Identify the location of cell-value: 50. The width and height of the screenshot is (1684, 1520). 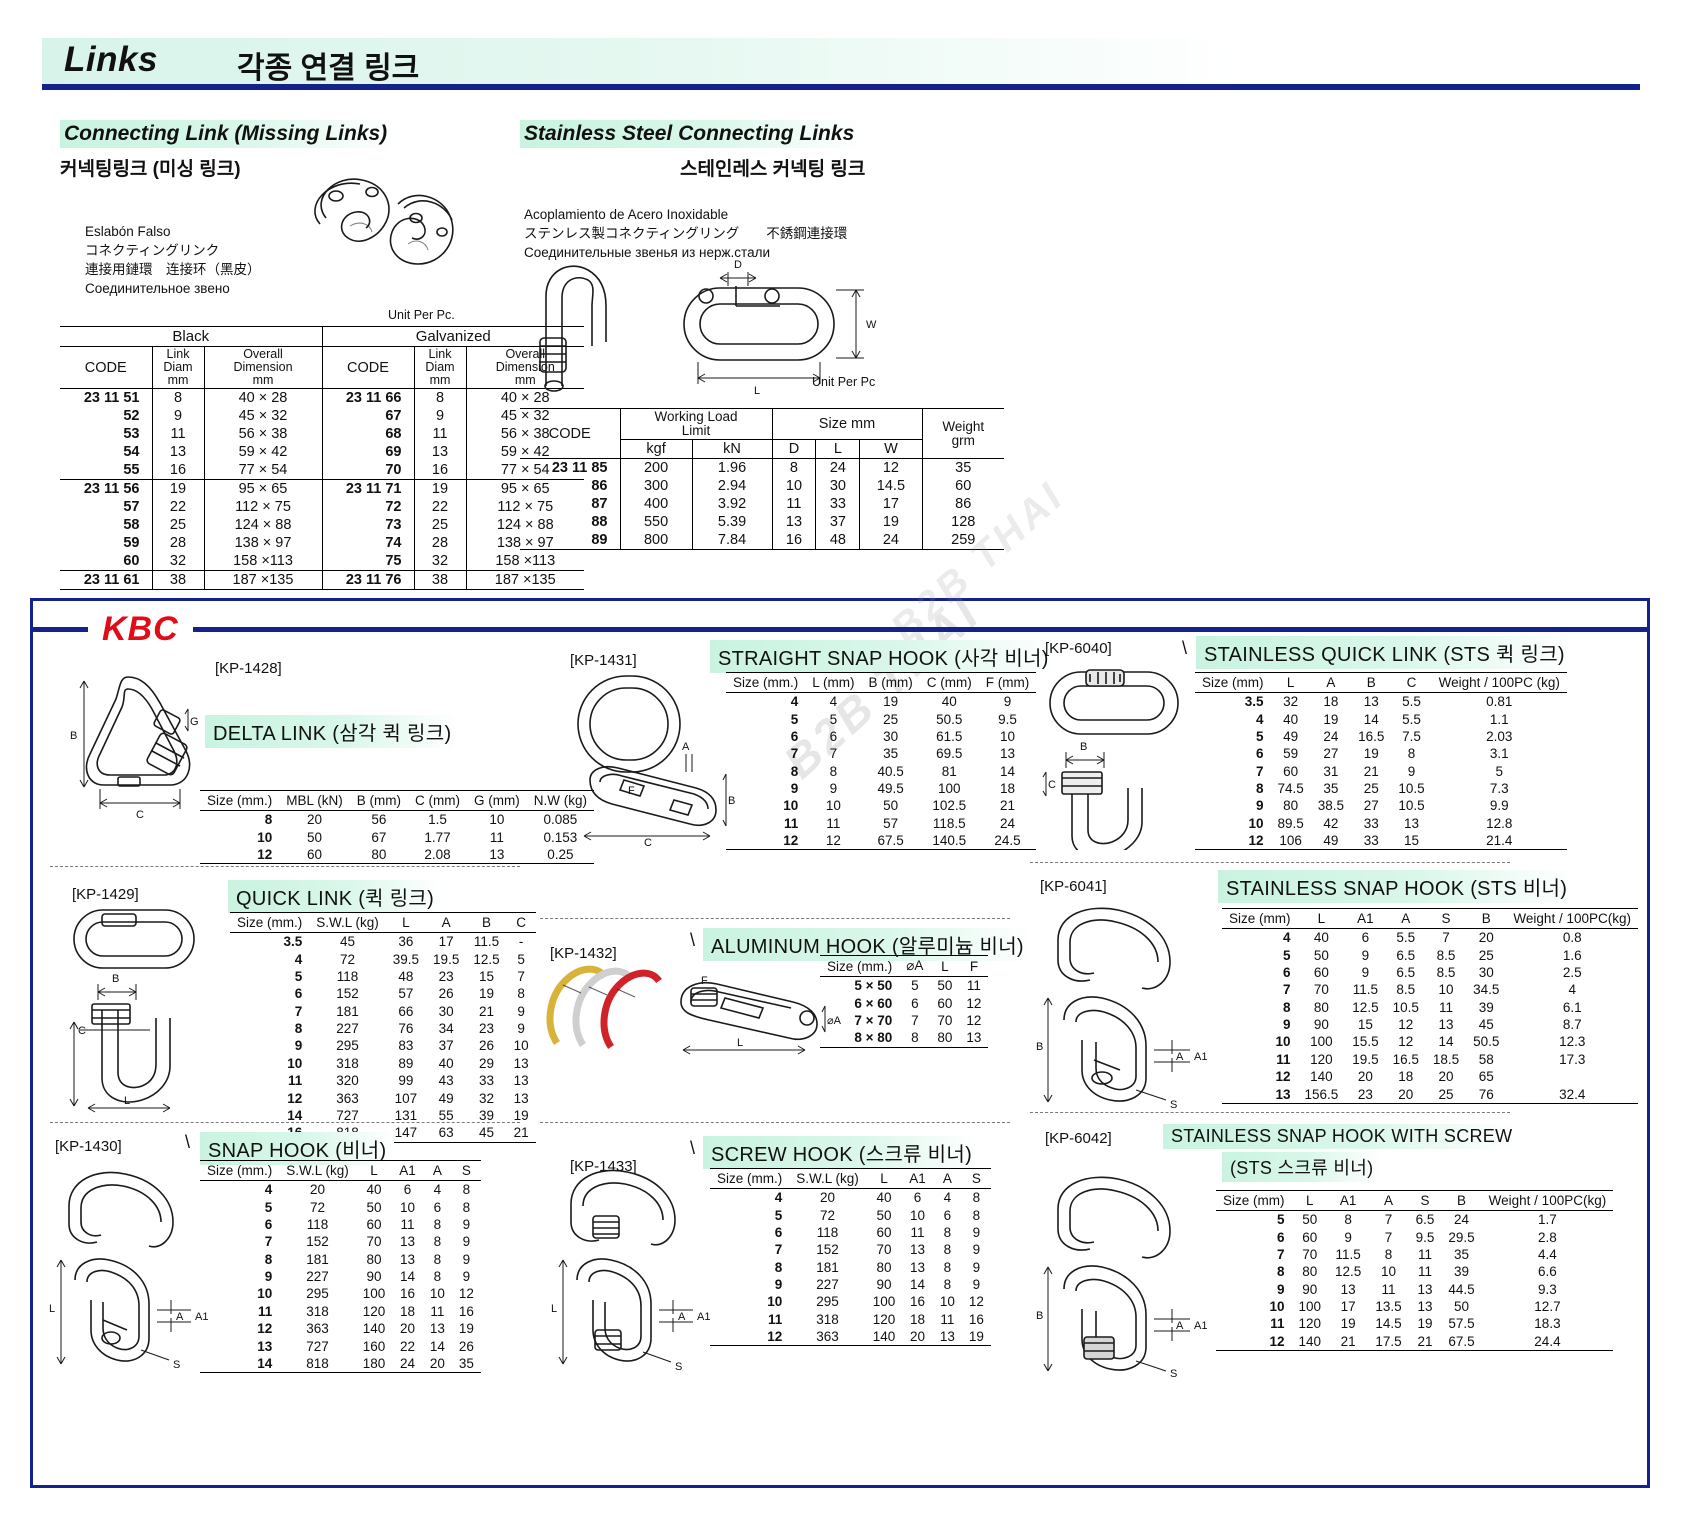
(1462, 1307).